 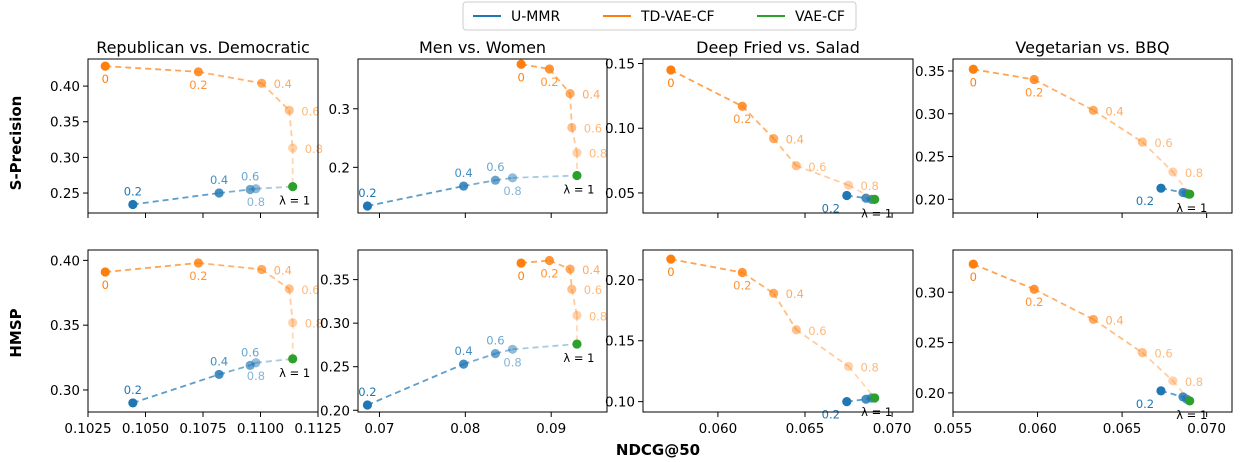 I want to click on x-tick-label: 0.1050, so click(x=145, y=429).